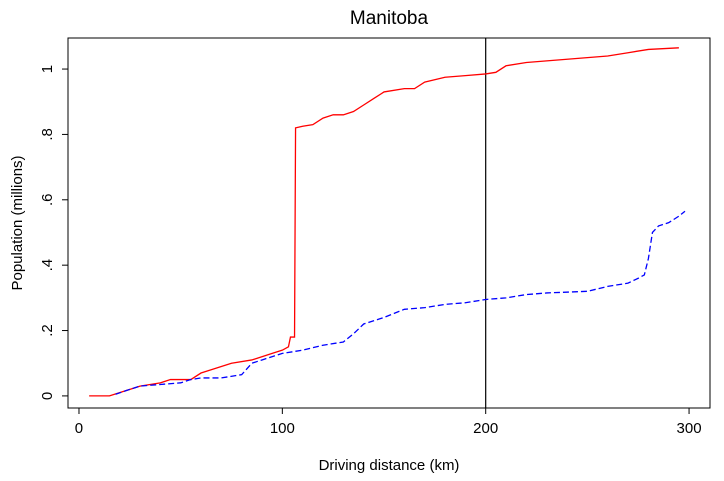 This screenshot has width=724, height=481. I want to click on x-tick-label: 300, so click(689, 428).